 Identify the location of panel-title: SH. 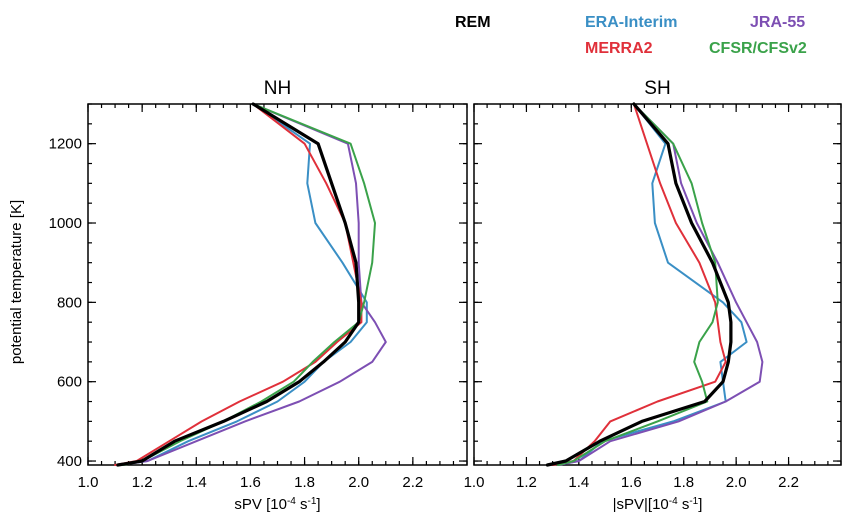
(657, 88).